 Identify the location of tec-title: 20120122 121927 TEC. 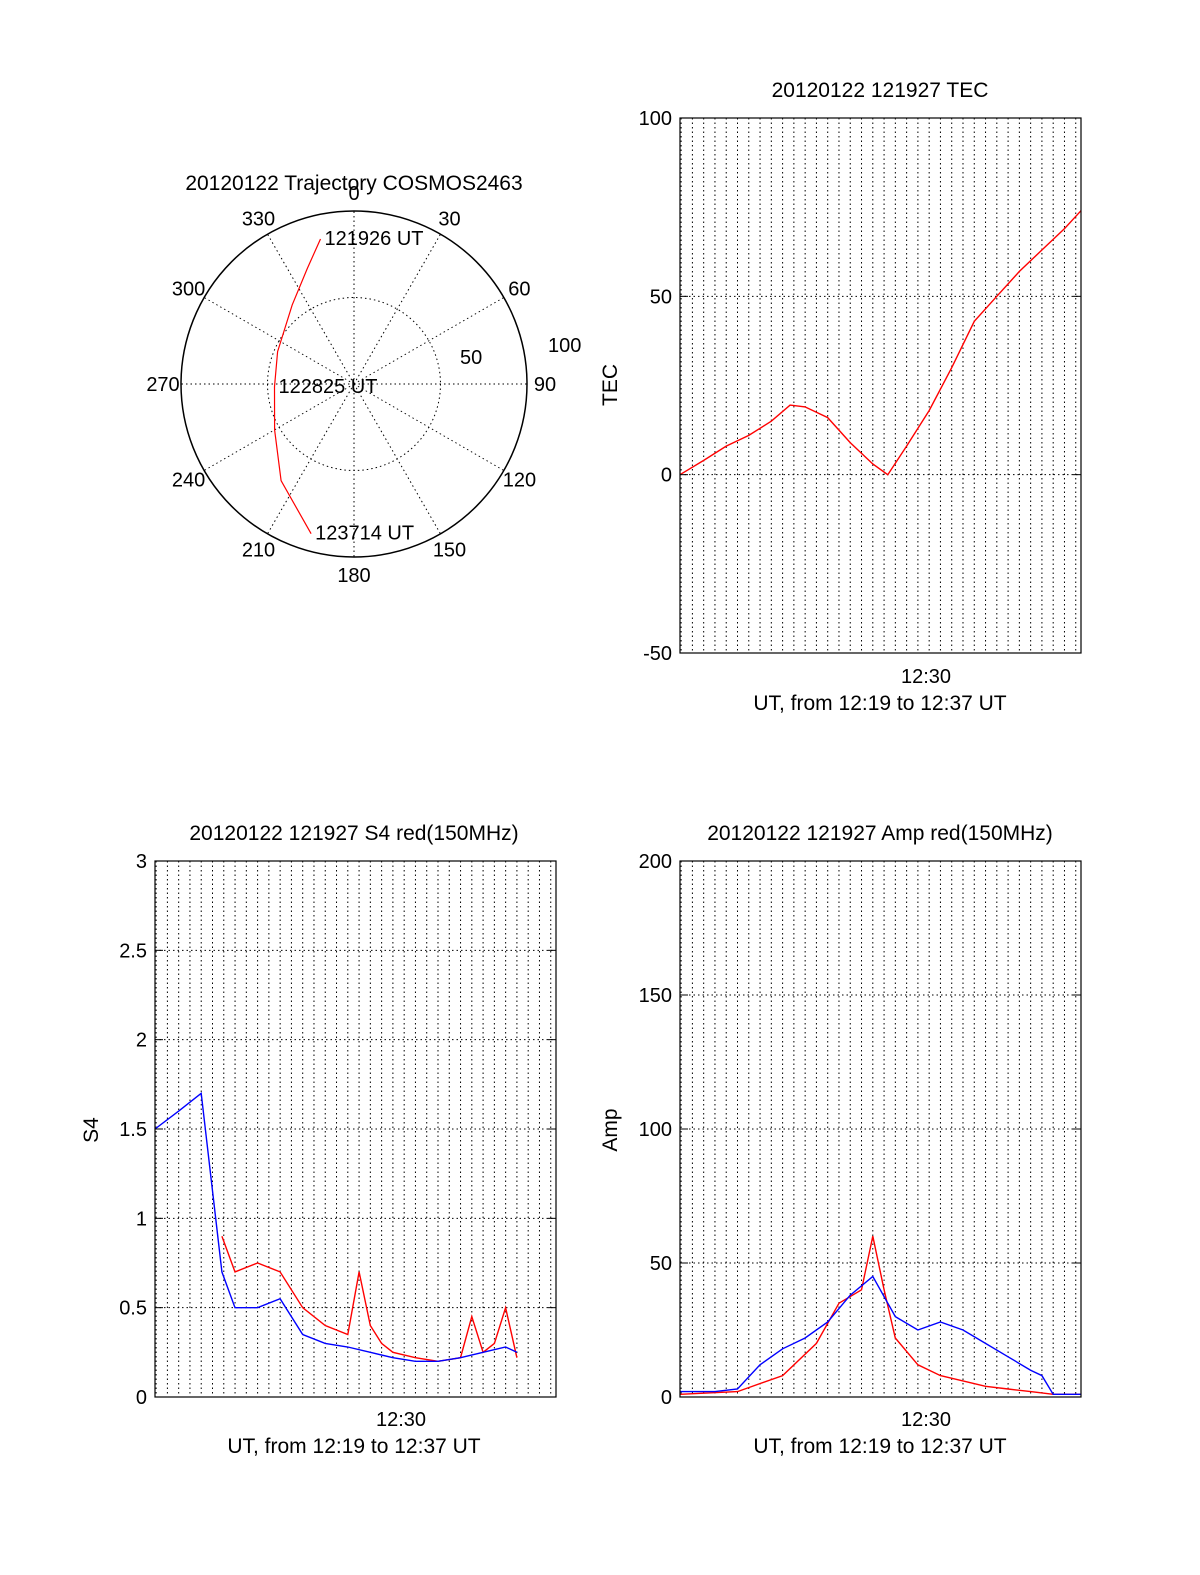
(880, 90).